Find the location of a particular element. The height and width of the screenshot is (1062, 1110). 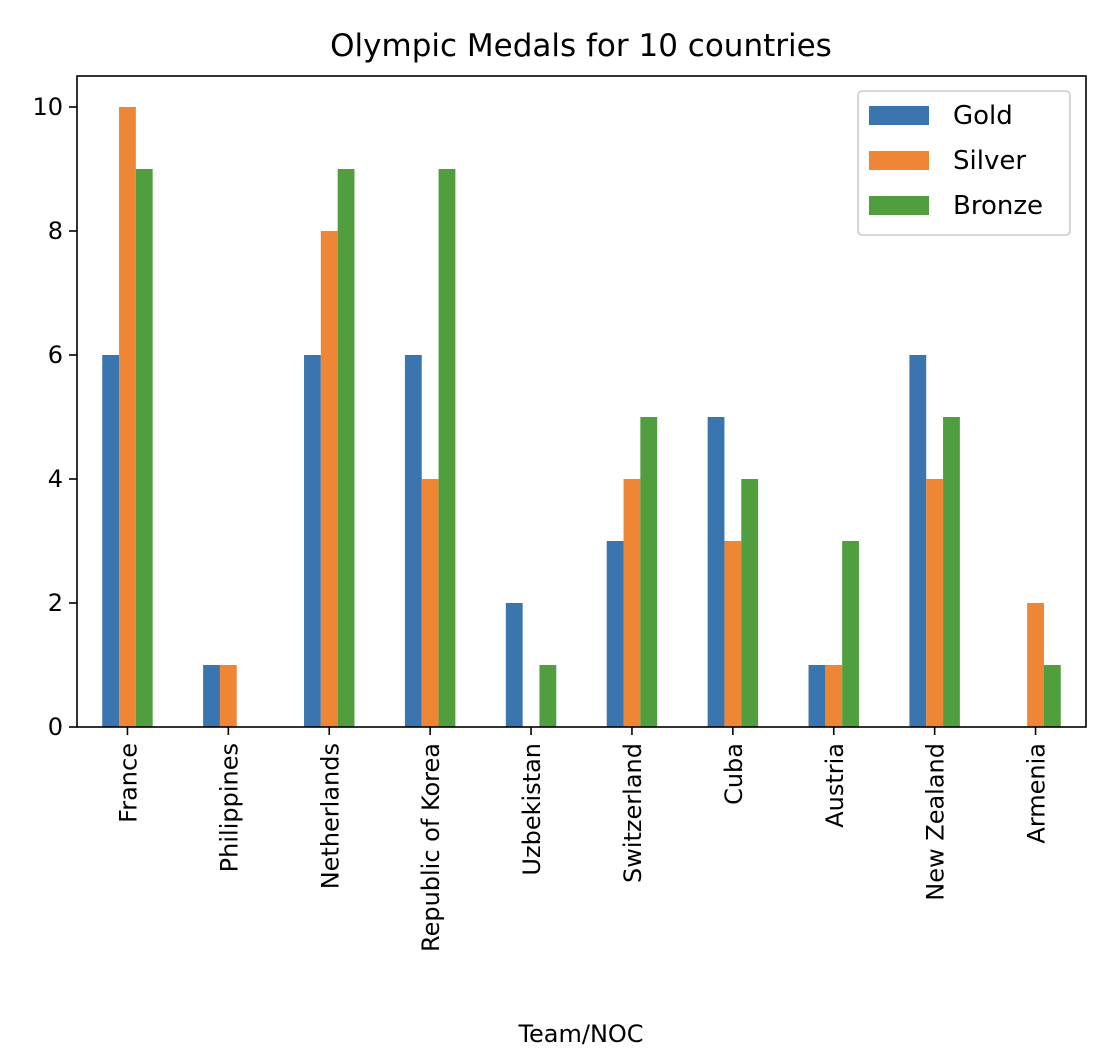

bar-bronze-cuba is located at coordinates (750, 603).